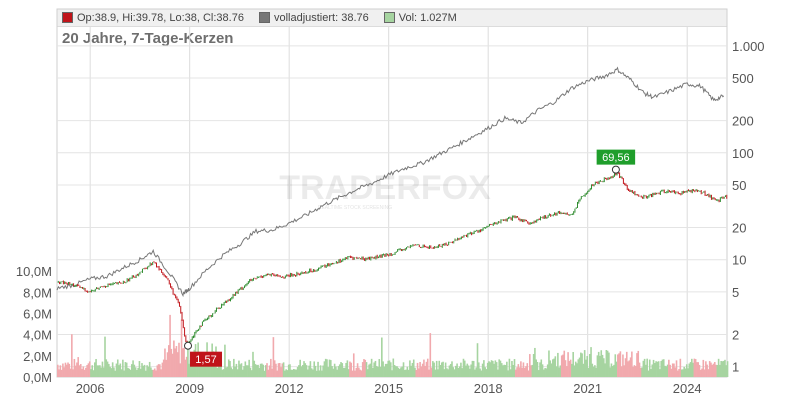 This screenshot has height=400, width=800. I want to click on annotation-label: 69,56, so click(616, 158).